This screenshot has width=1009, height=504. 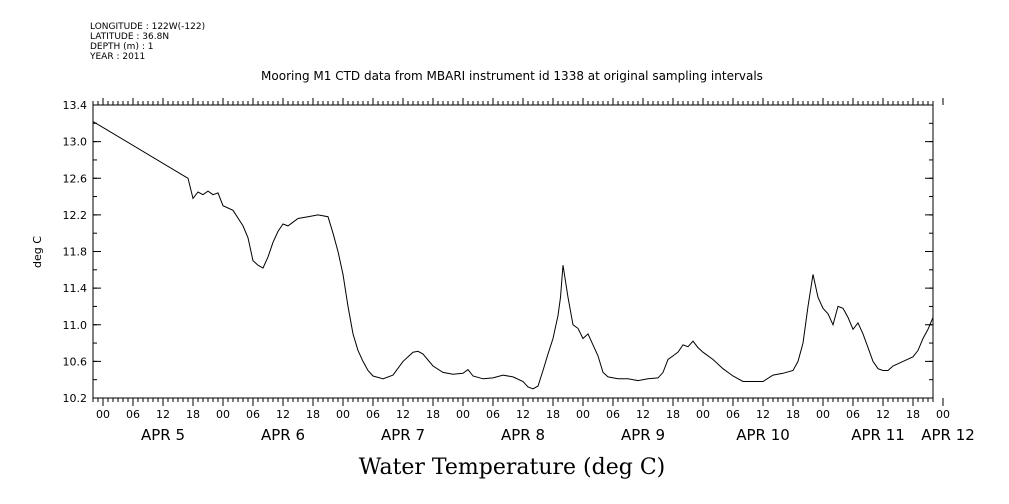 What do you see at coordinates (75, 325) in the screenshot?
I see `y-tick-label: 11.0` at bounding box center [75, 325].